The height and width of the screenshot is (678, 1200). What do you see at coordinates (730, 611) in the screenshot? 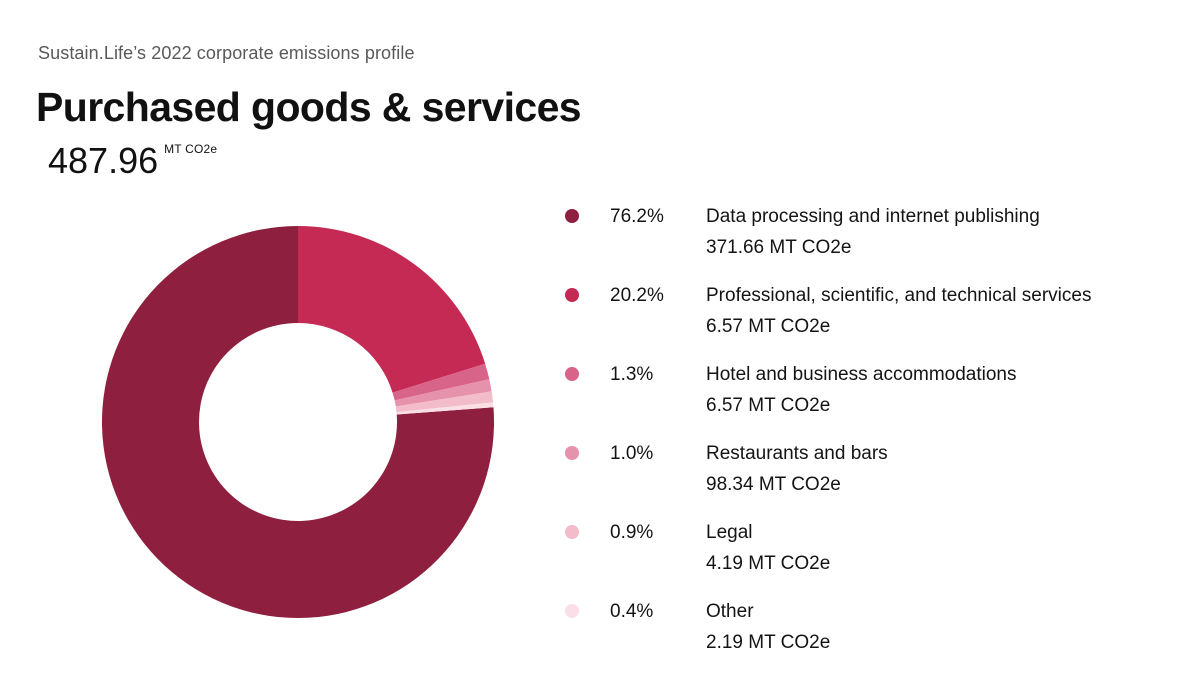
I see `legend-label: Other` at bounding box center [730, 611].